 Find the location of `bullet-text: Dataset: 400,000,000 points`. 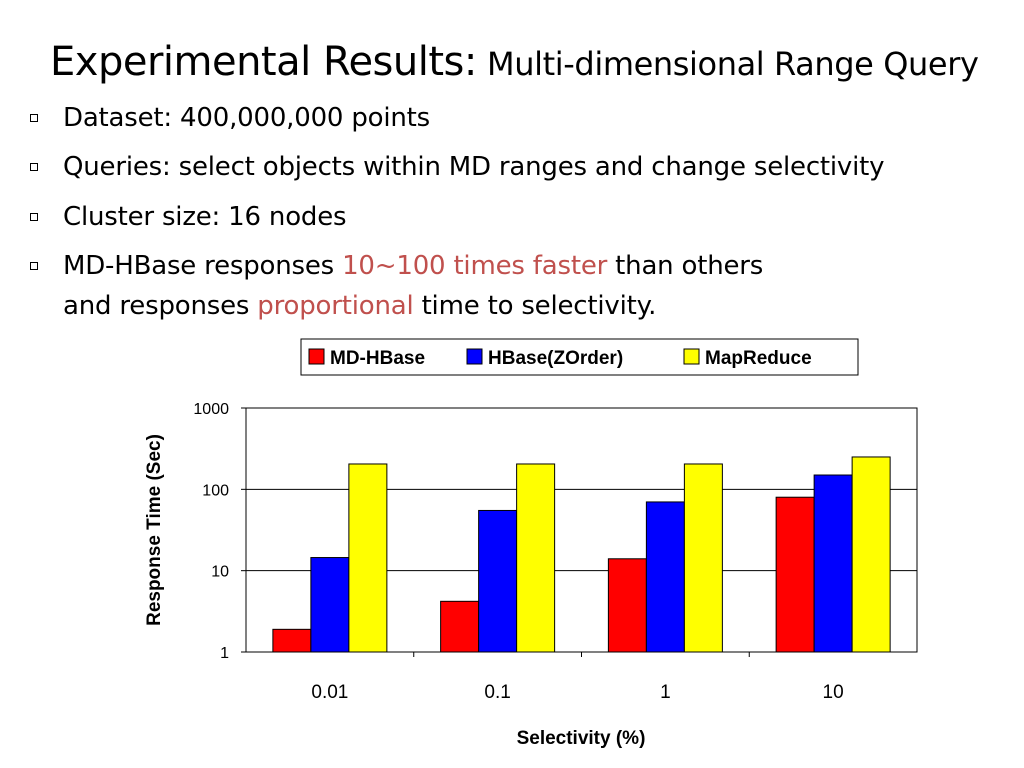

bullet-text: Dataset: 400,000,000 points is located at coordinates (246, 118).